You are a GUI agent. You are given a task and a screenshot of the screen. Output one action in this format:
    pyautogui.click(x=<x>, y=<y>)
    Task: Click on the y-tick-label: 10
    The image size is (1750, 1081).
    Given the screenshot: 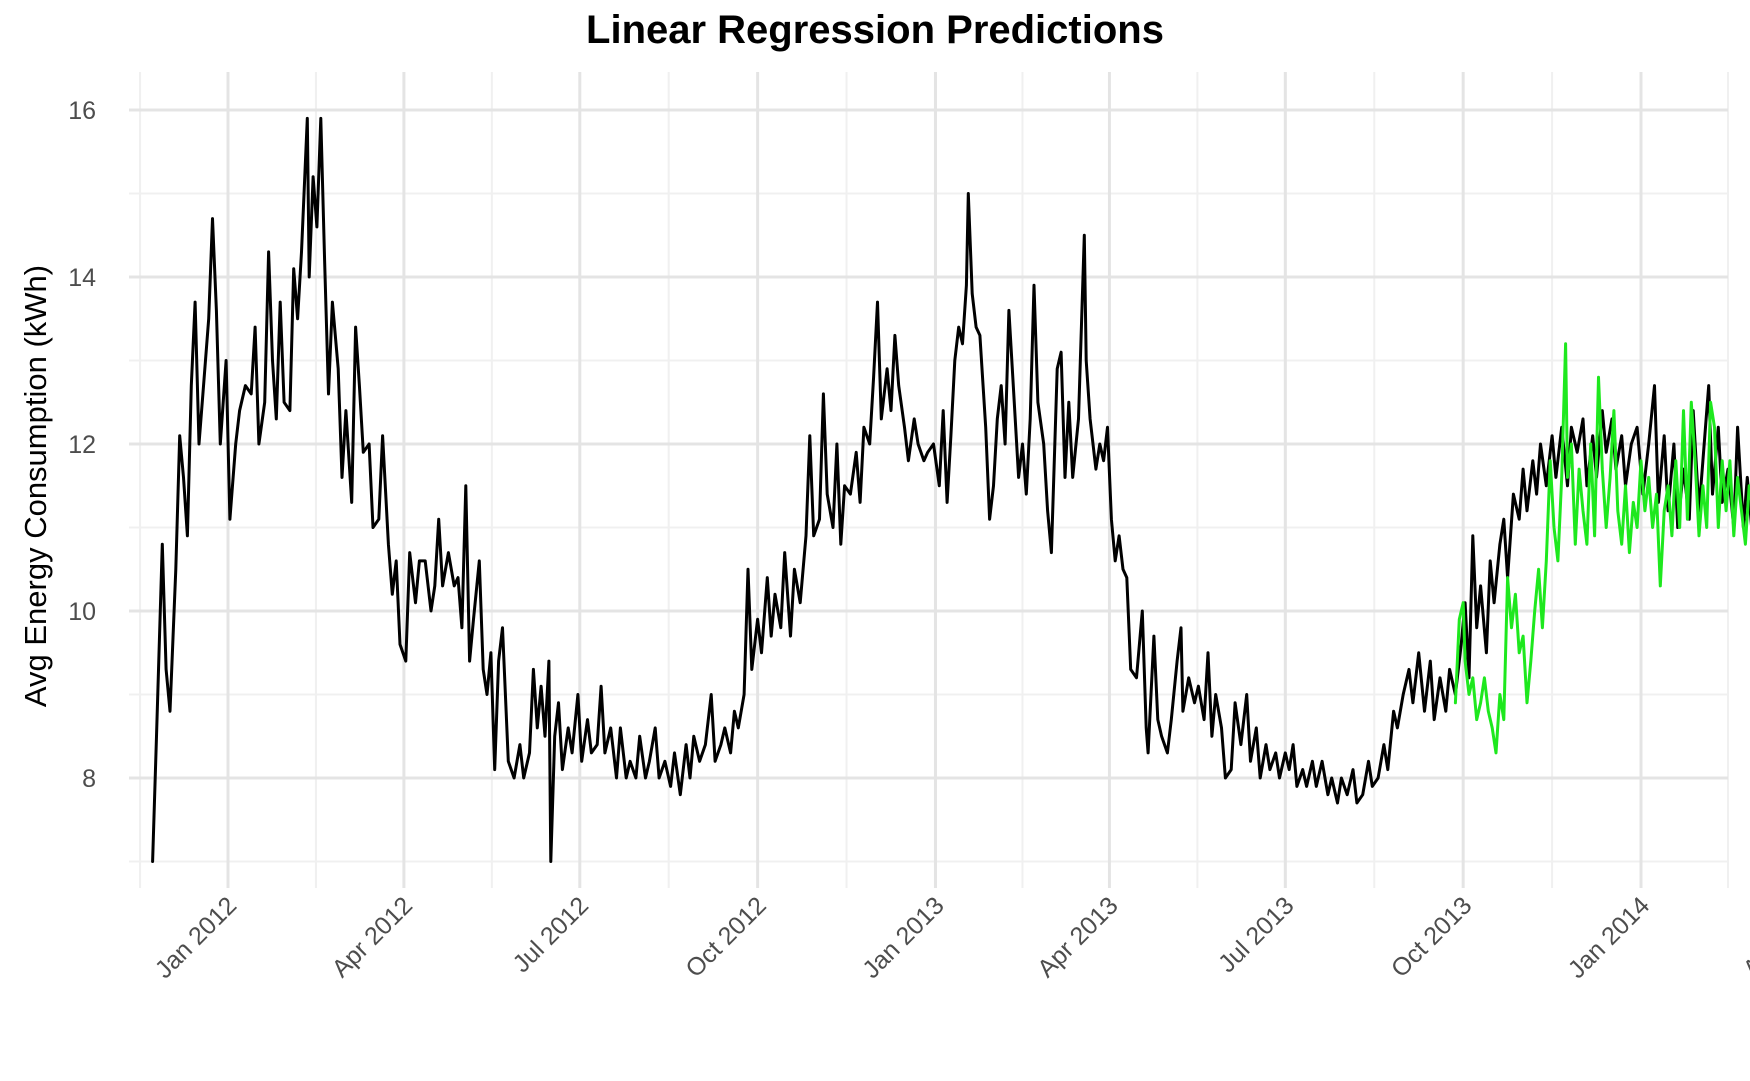 What is the action you would take?
    pyautogui.click(x=82, y=612)
    